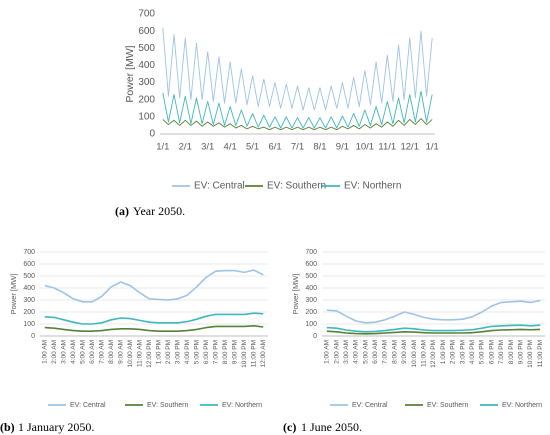  Describe the element at coordinates (319, 147) in the screenshot. I see `x-tick-label: 8/1` at that location.